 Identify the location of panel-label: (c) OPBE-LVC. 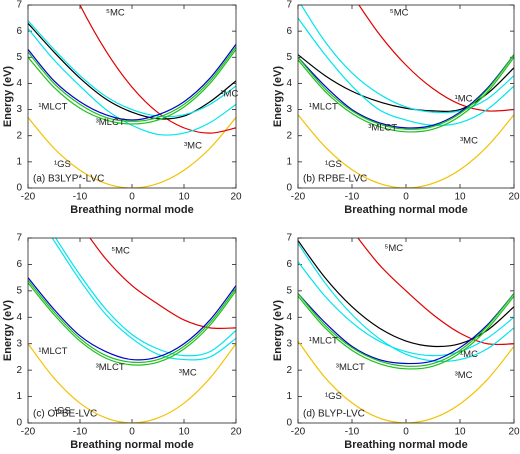
(65, 414).